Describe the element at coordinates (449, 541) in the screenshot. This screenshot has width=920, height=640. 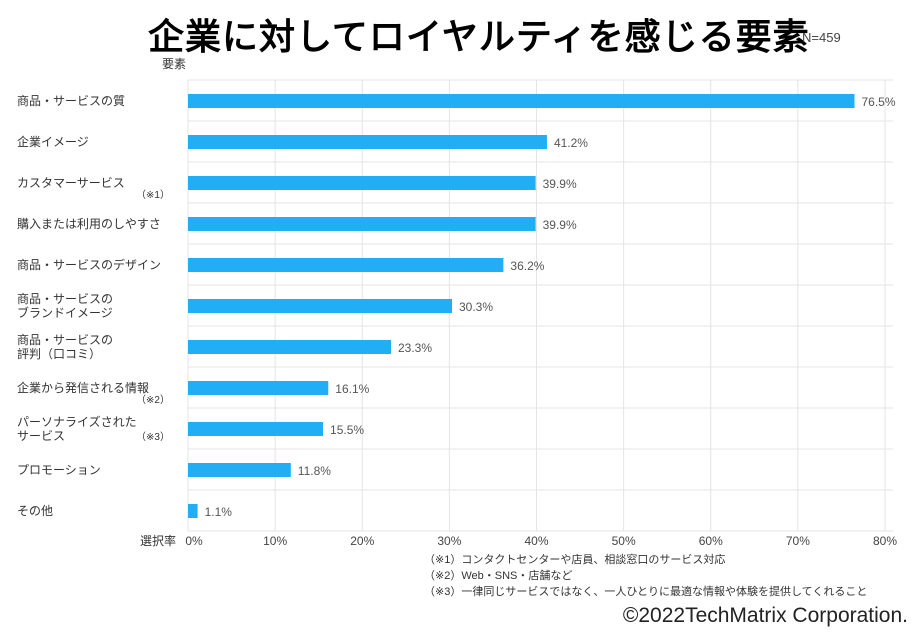
I see `x-tick-label: 30%` at that location.